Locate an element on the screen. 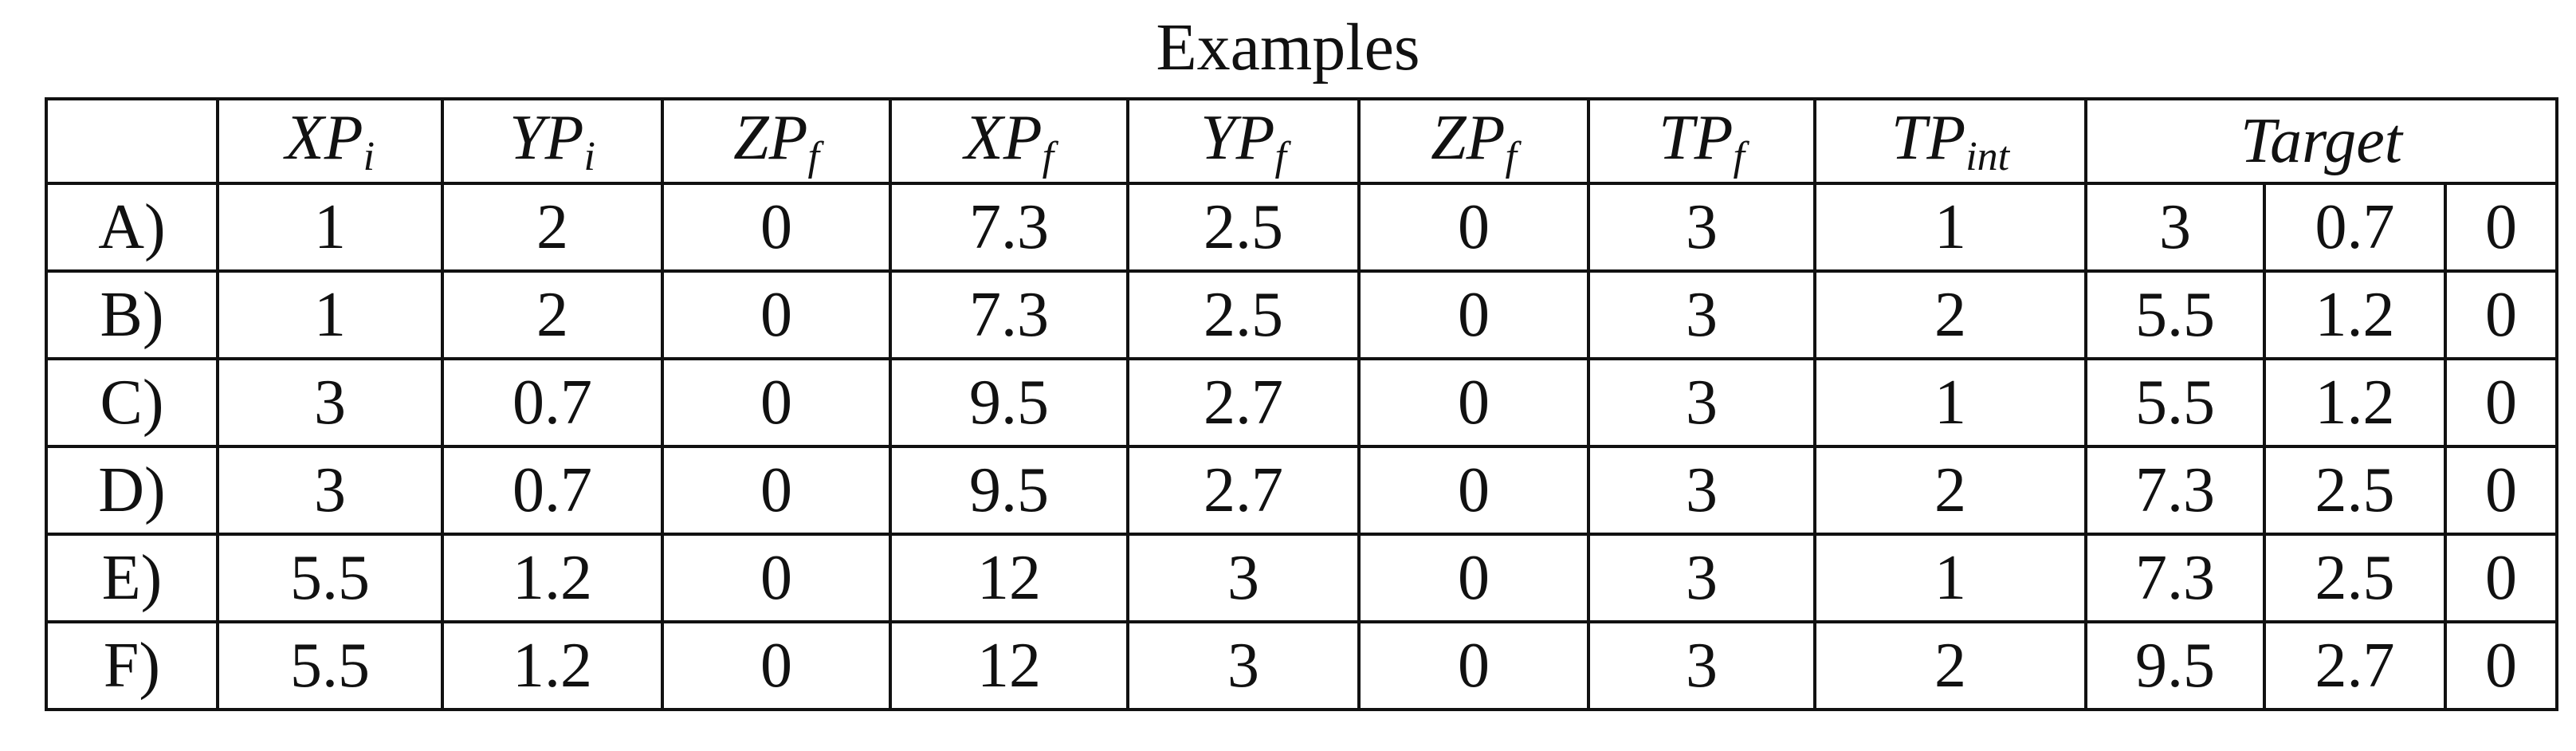  row-label: E) is located at coordinates (132, 578).